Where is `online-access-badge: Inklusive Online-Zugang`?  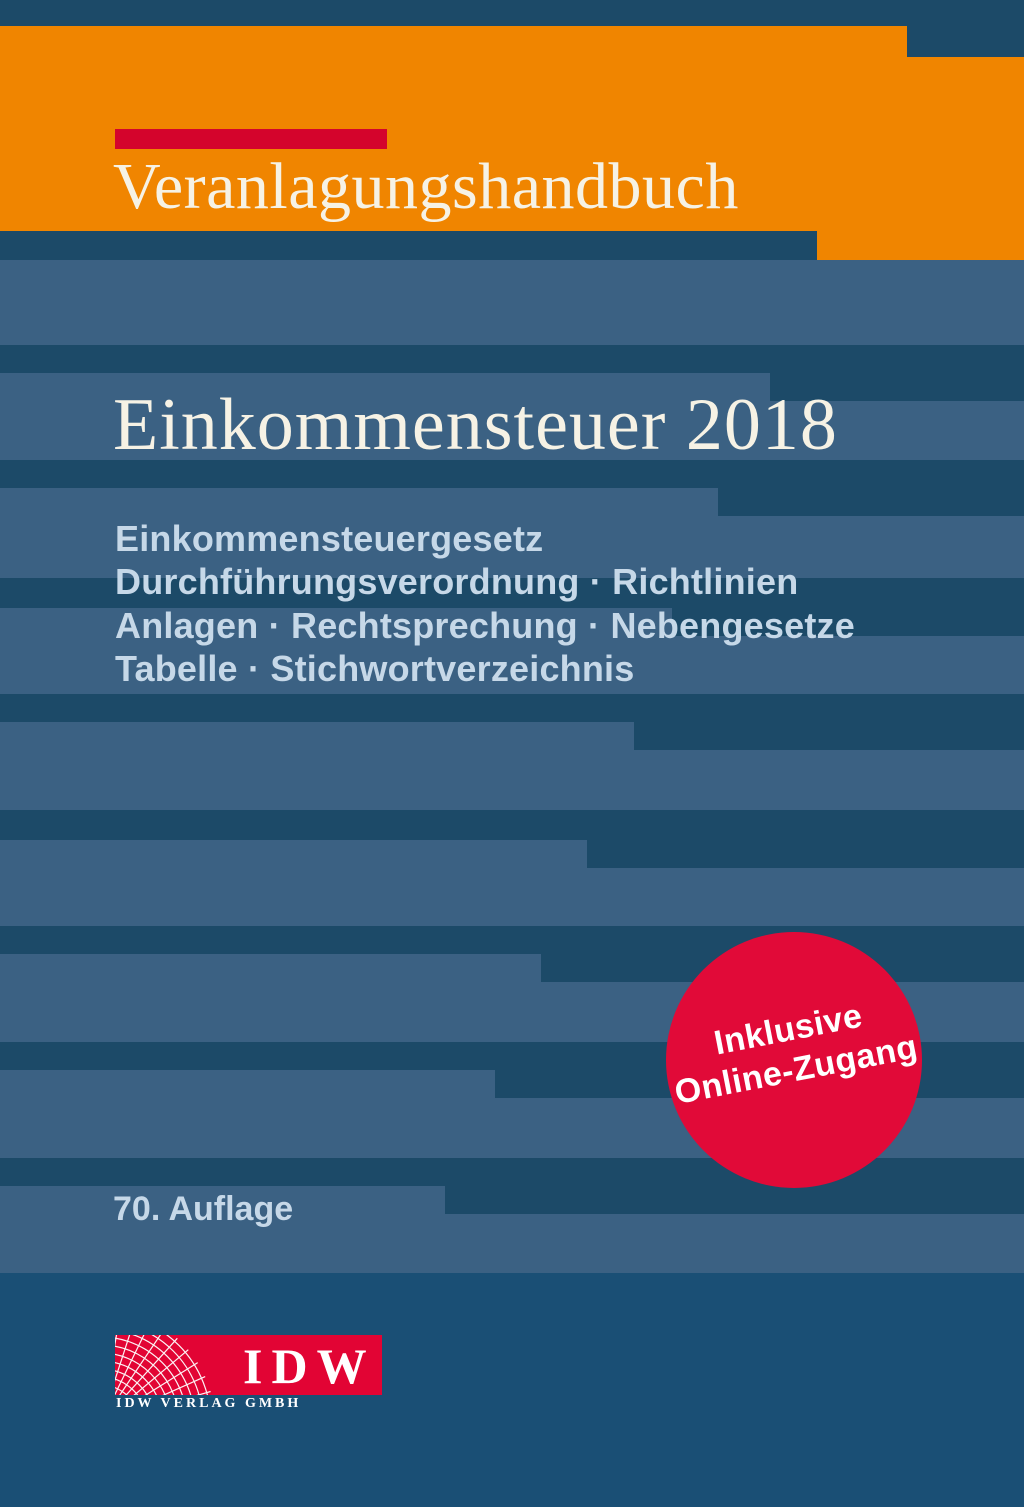 online-access-badge: Inklusive Online-Zugang is located at coordinates (794, 1060).